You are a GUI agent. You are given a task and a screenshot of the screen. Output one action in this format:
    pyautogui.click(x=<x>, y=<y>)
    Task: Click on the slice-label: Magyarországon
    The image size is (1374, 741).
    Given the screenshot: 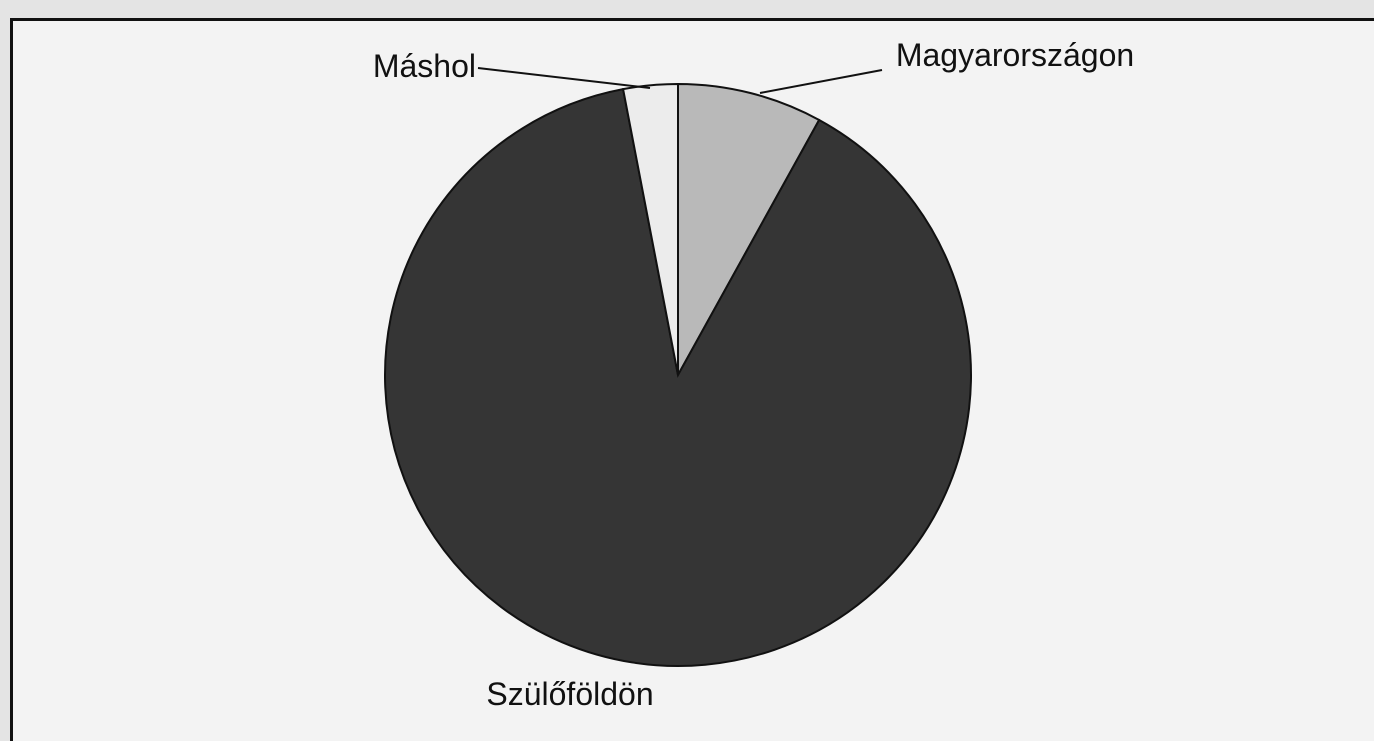 What is the action you would take?
    pyautogui.click(x=1015, y=55)
    